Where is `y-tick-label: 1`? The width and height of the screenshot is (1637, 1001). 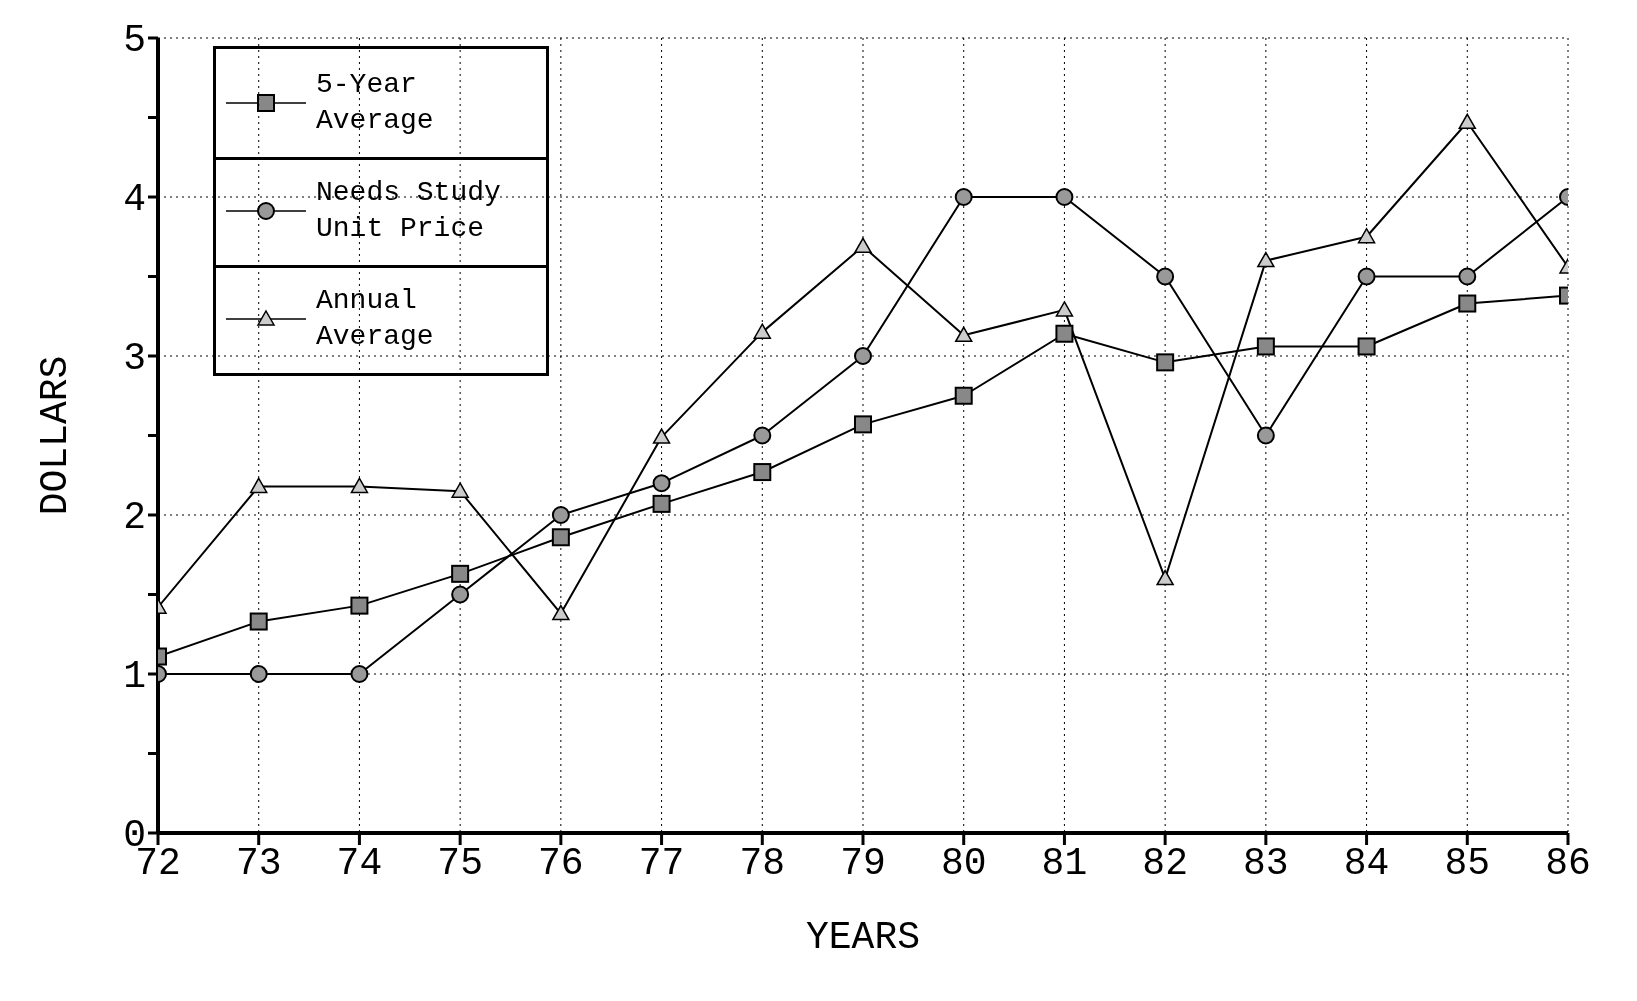 y-tick-label: 1 is located at coordinates (134, 677).